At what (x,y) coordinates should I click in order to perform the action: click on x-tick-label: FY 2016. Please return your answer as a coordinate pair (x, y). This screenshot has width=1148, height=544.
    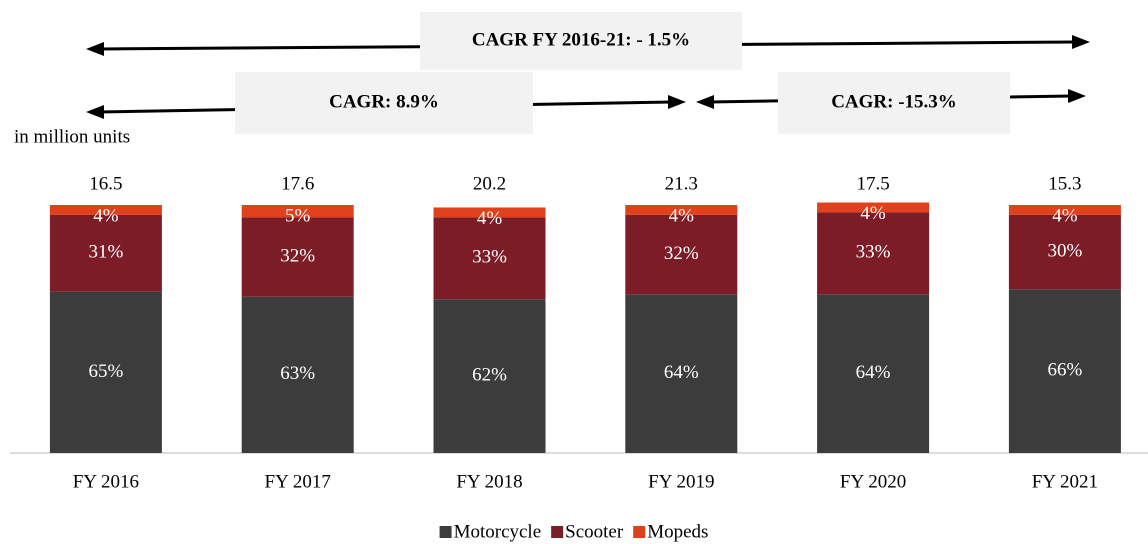
    Looking at the image, I should click on (106, 481).